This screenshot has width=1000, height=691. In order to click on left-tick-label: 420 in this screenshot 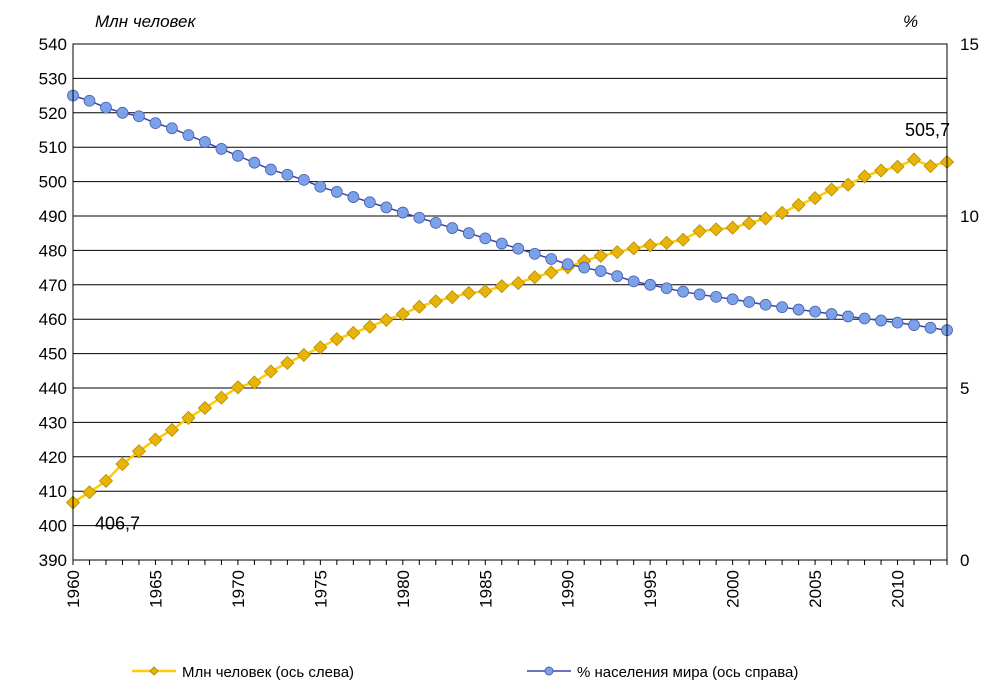, I will do `click(53, 457)`.